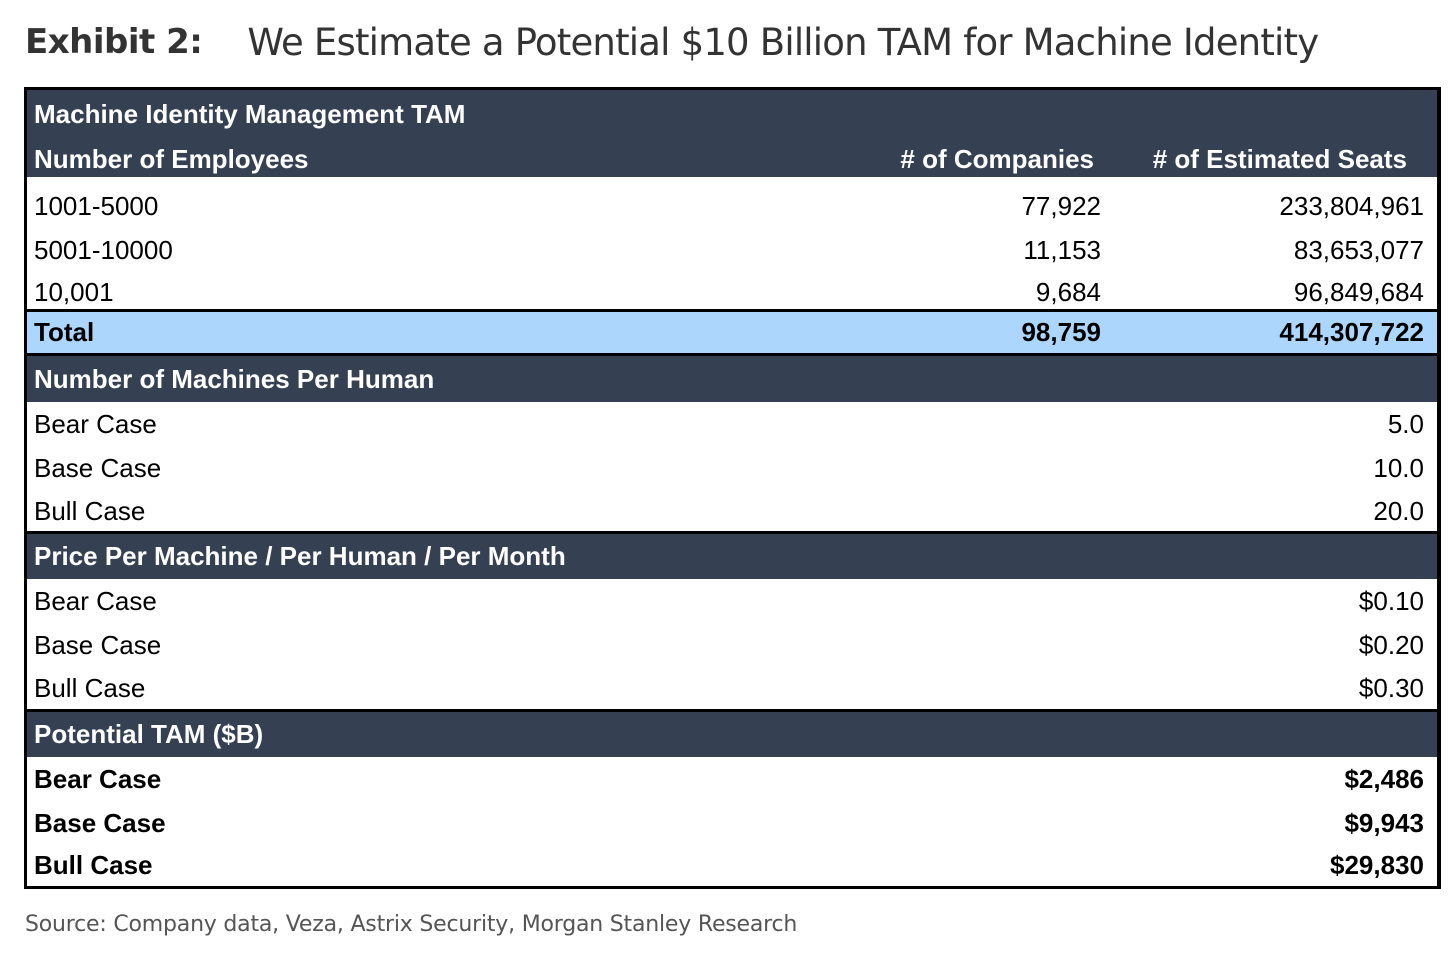 This screenshot has width=1456, height=969. Describe the element at coordinates (732, 379) in the screenshot. I see `section-header-machines: Number of Machines Per Human` at that location.